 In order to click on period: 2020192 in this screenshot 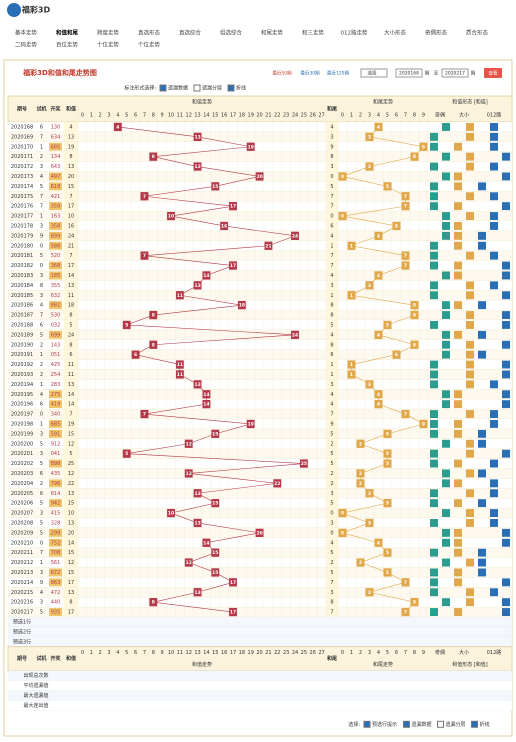, I will do `click(22, 365)`.